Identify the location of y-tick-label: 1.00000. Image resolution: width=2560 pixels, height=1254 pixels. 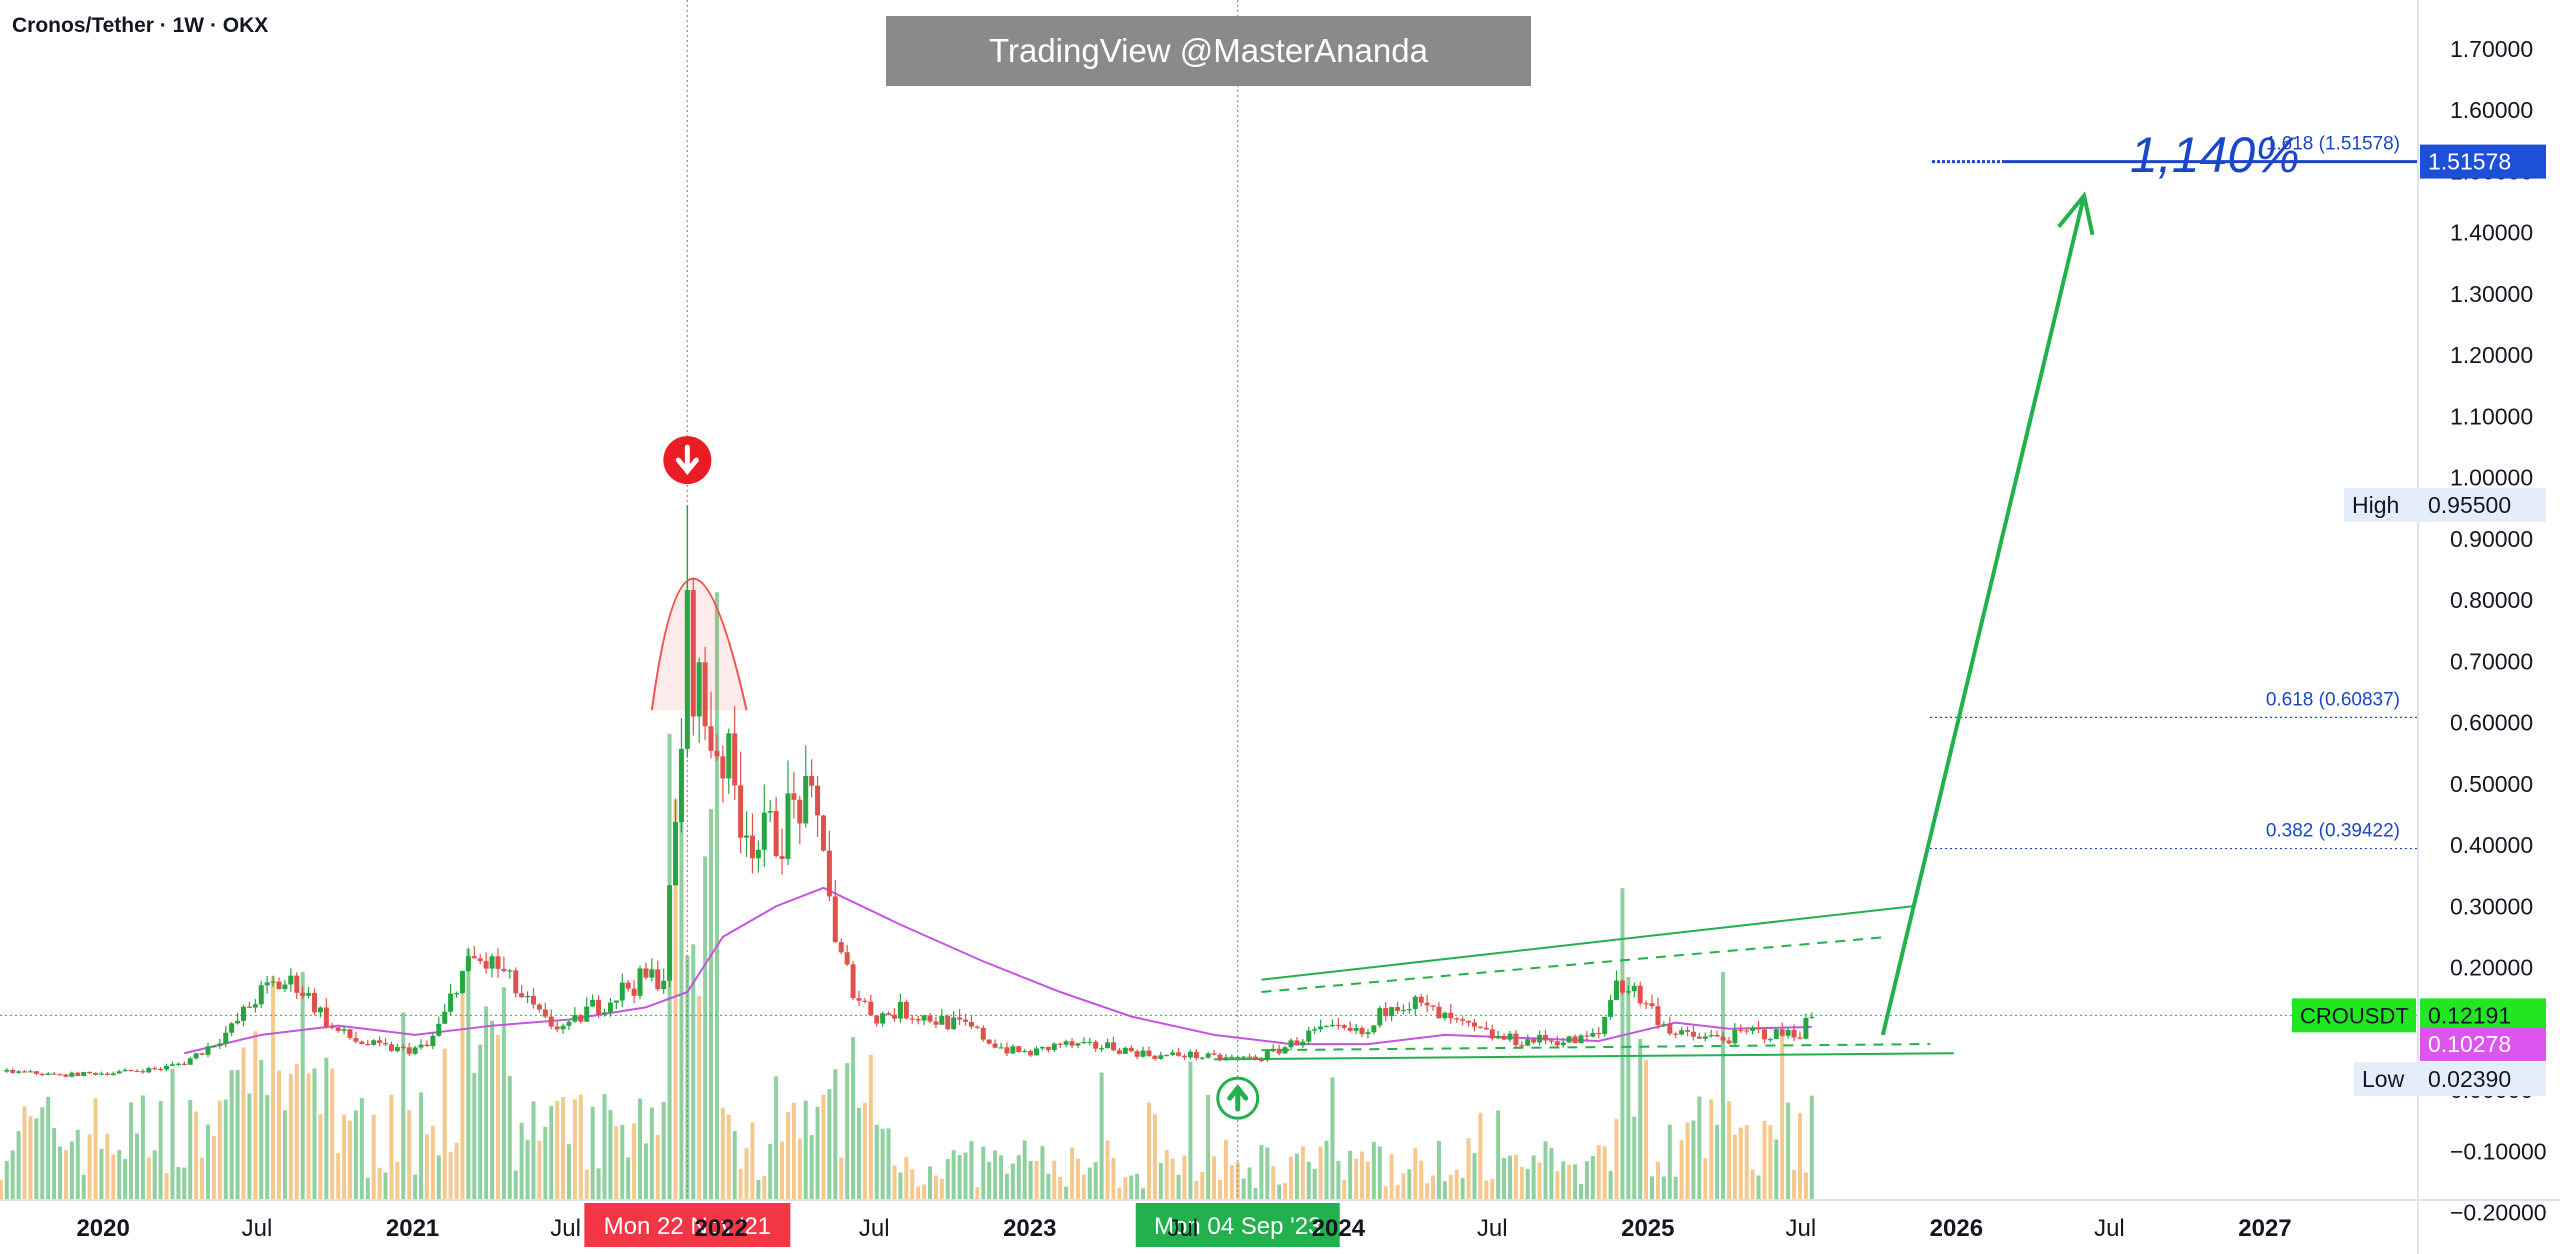
(2491, 478).